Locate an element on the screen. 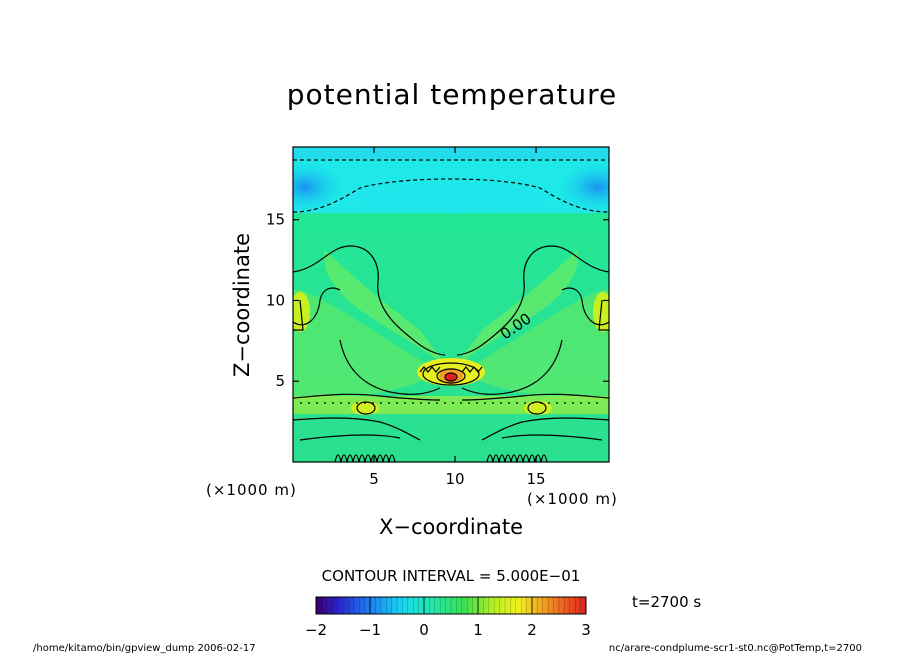 The height and width of the screenshot is (654, 904). heatmap-wing-left is located at coordinates (366, 345).